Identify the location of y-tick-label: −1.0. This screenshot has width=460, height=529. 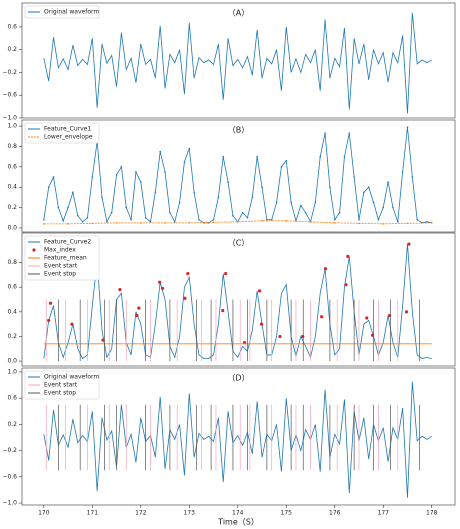
(9, 503).